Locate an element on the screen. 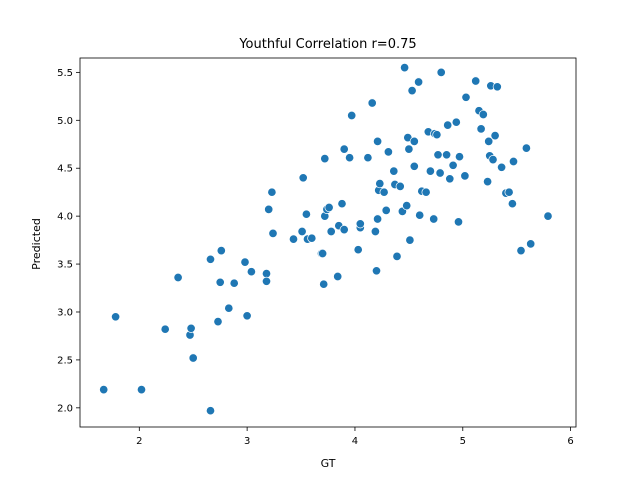 The height and width of the screenshot is (480, 640). x-tick-label: 5 is located at coordinates (463, 441).